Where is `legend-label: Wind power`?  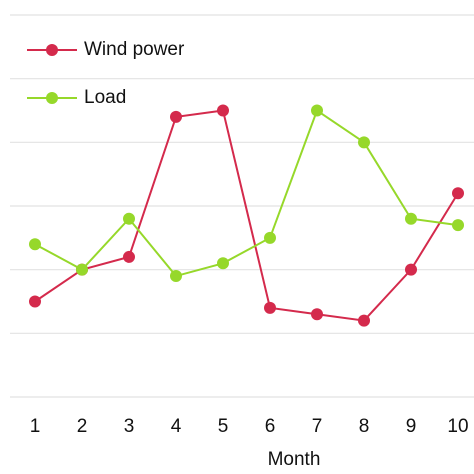
legend-label: Wind power is located at coordinates (134, 49).